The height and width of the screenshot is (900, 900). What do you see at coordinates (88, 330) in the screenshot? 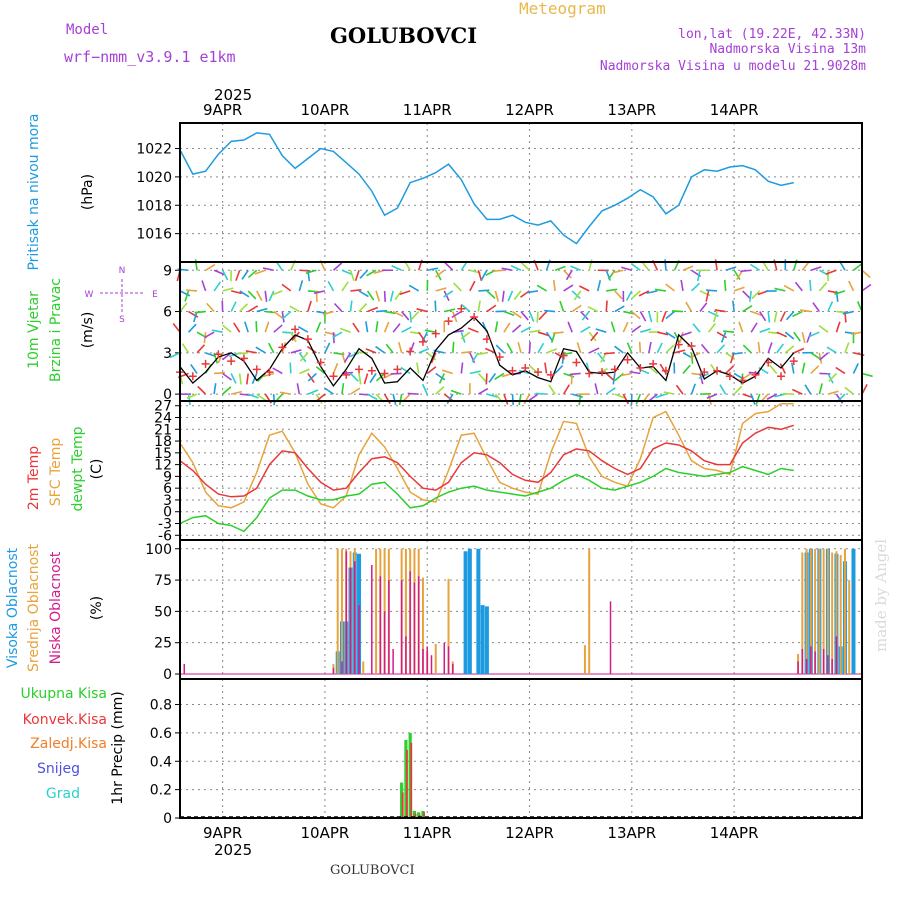
I see `wind-unit-label: (m/s)` at bounding box center [88, 330].